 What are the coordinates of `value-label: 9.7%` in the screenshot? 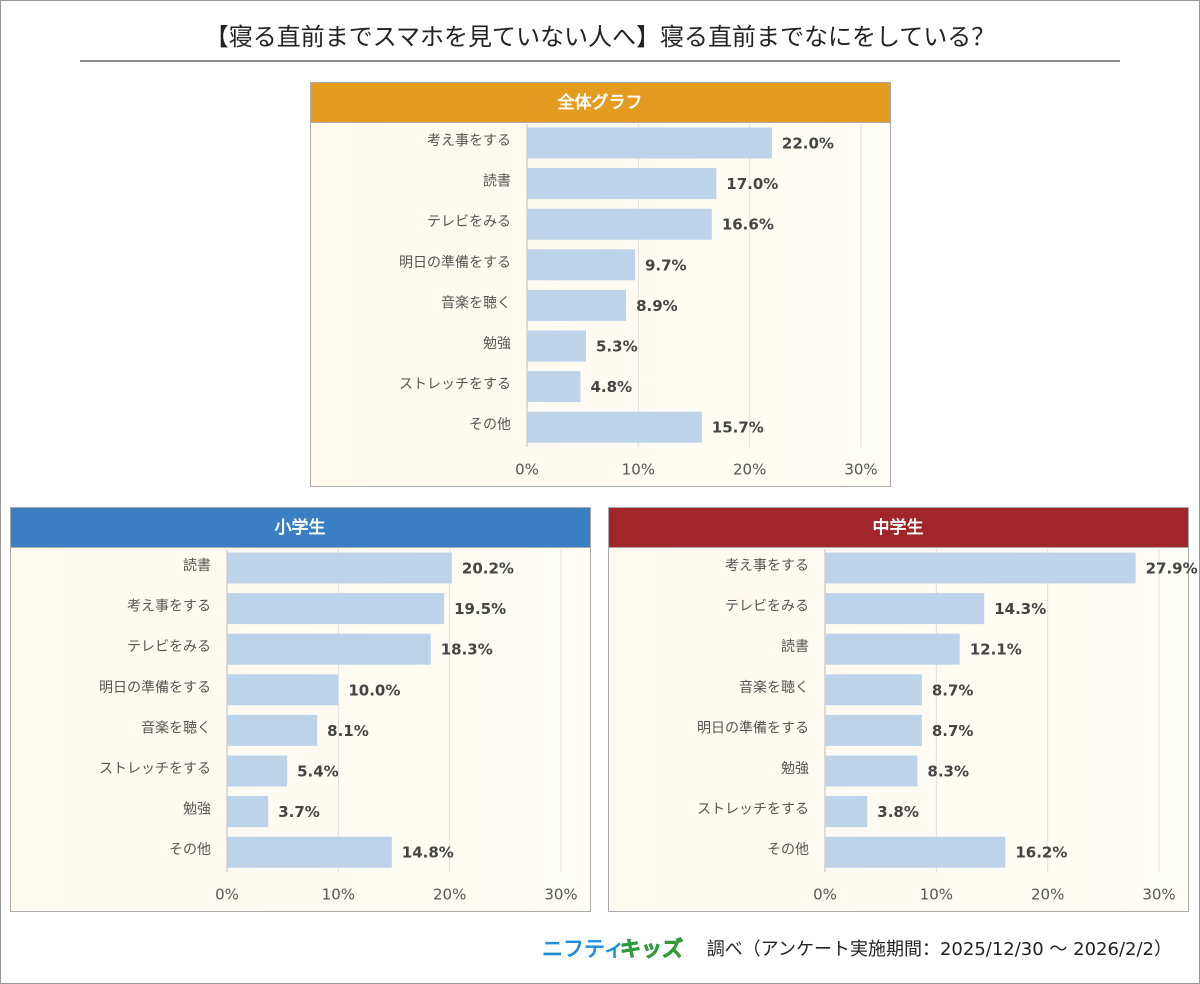 It's located at (666, 265).